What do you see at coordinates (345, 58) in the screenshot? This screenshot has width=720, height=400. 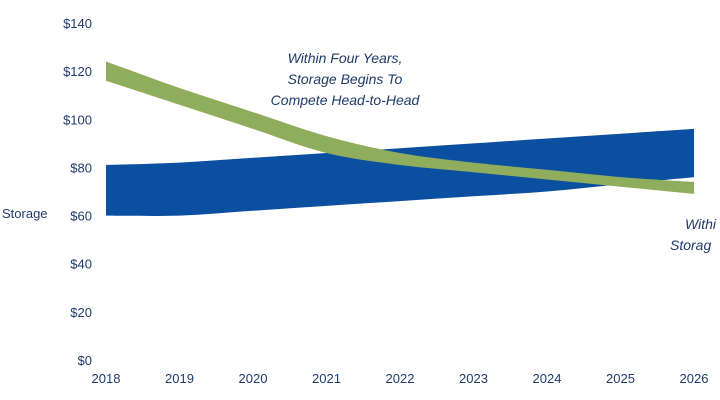 I see `annotation-1-line-1: Within Four Years,` at bounding box center [345, 58].